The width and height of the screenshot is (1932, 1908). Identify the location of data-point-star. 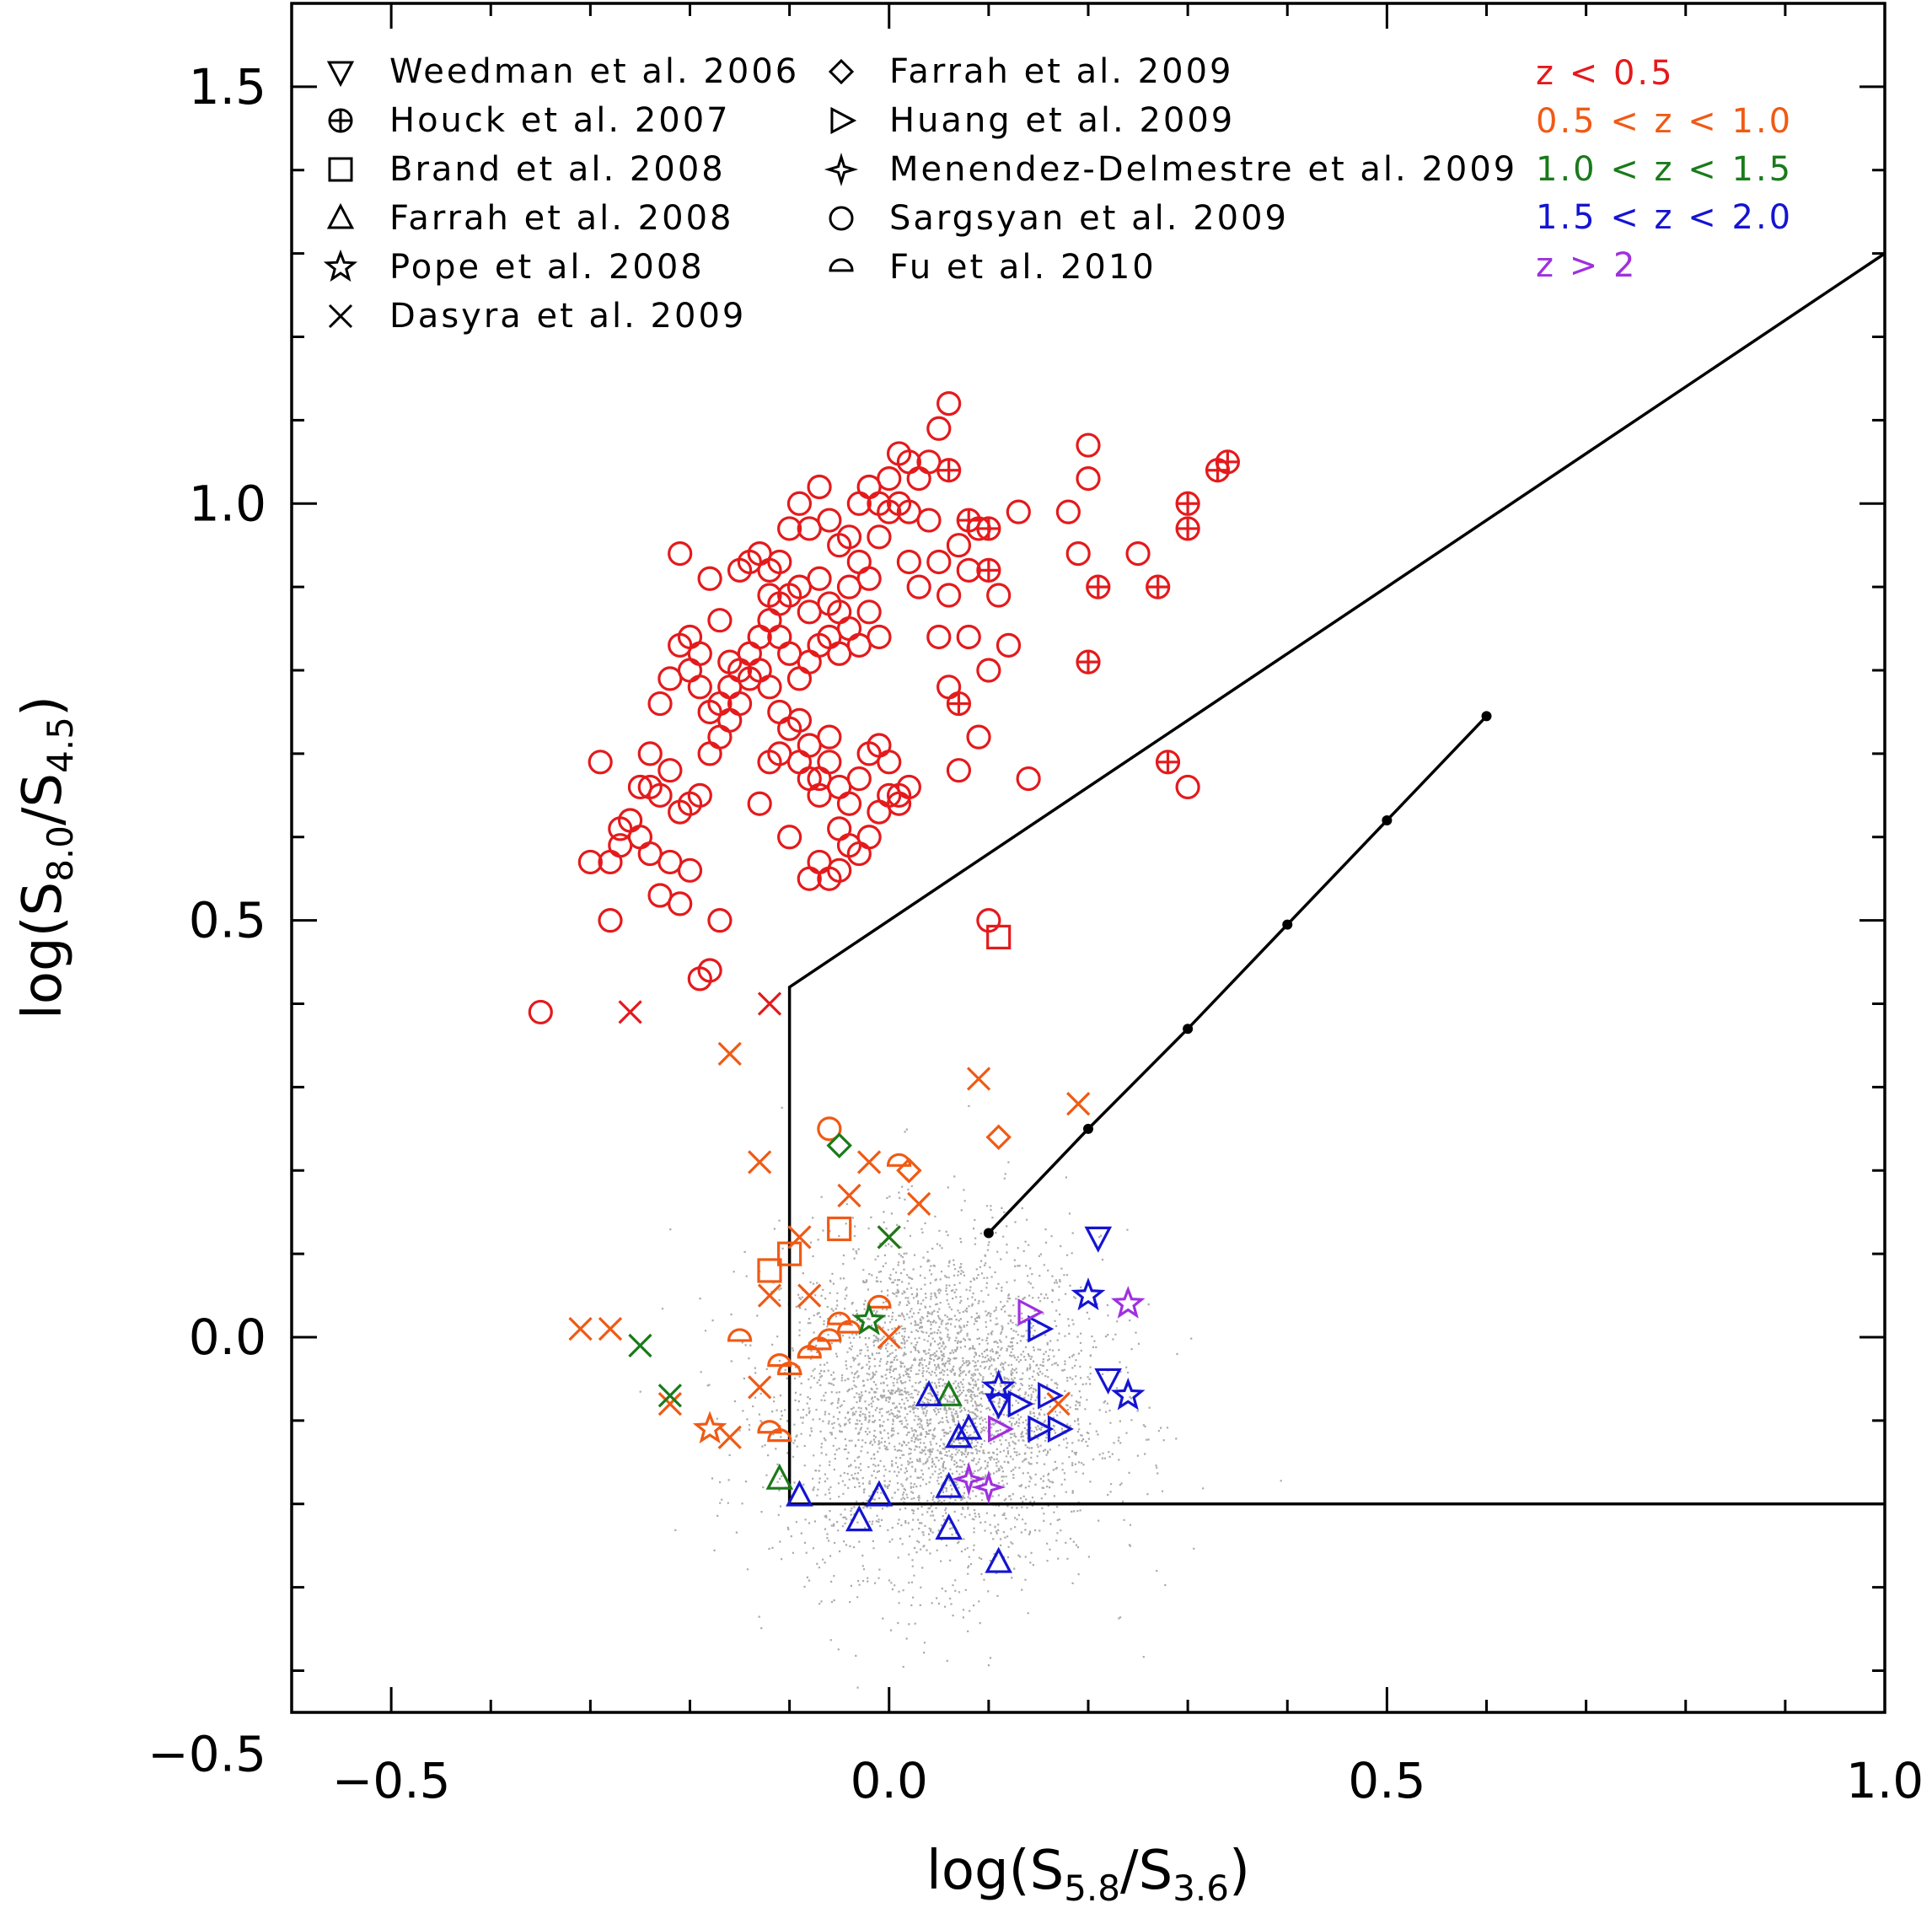
(869, 1319).